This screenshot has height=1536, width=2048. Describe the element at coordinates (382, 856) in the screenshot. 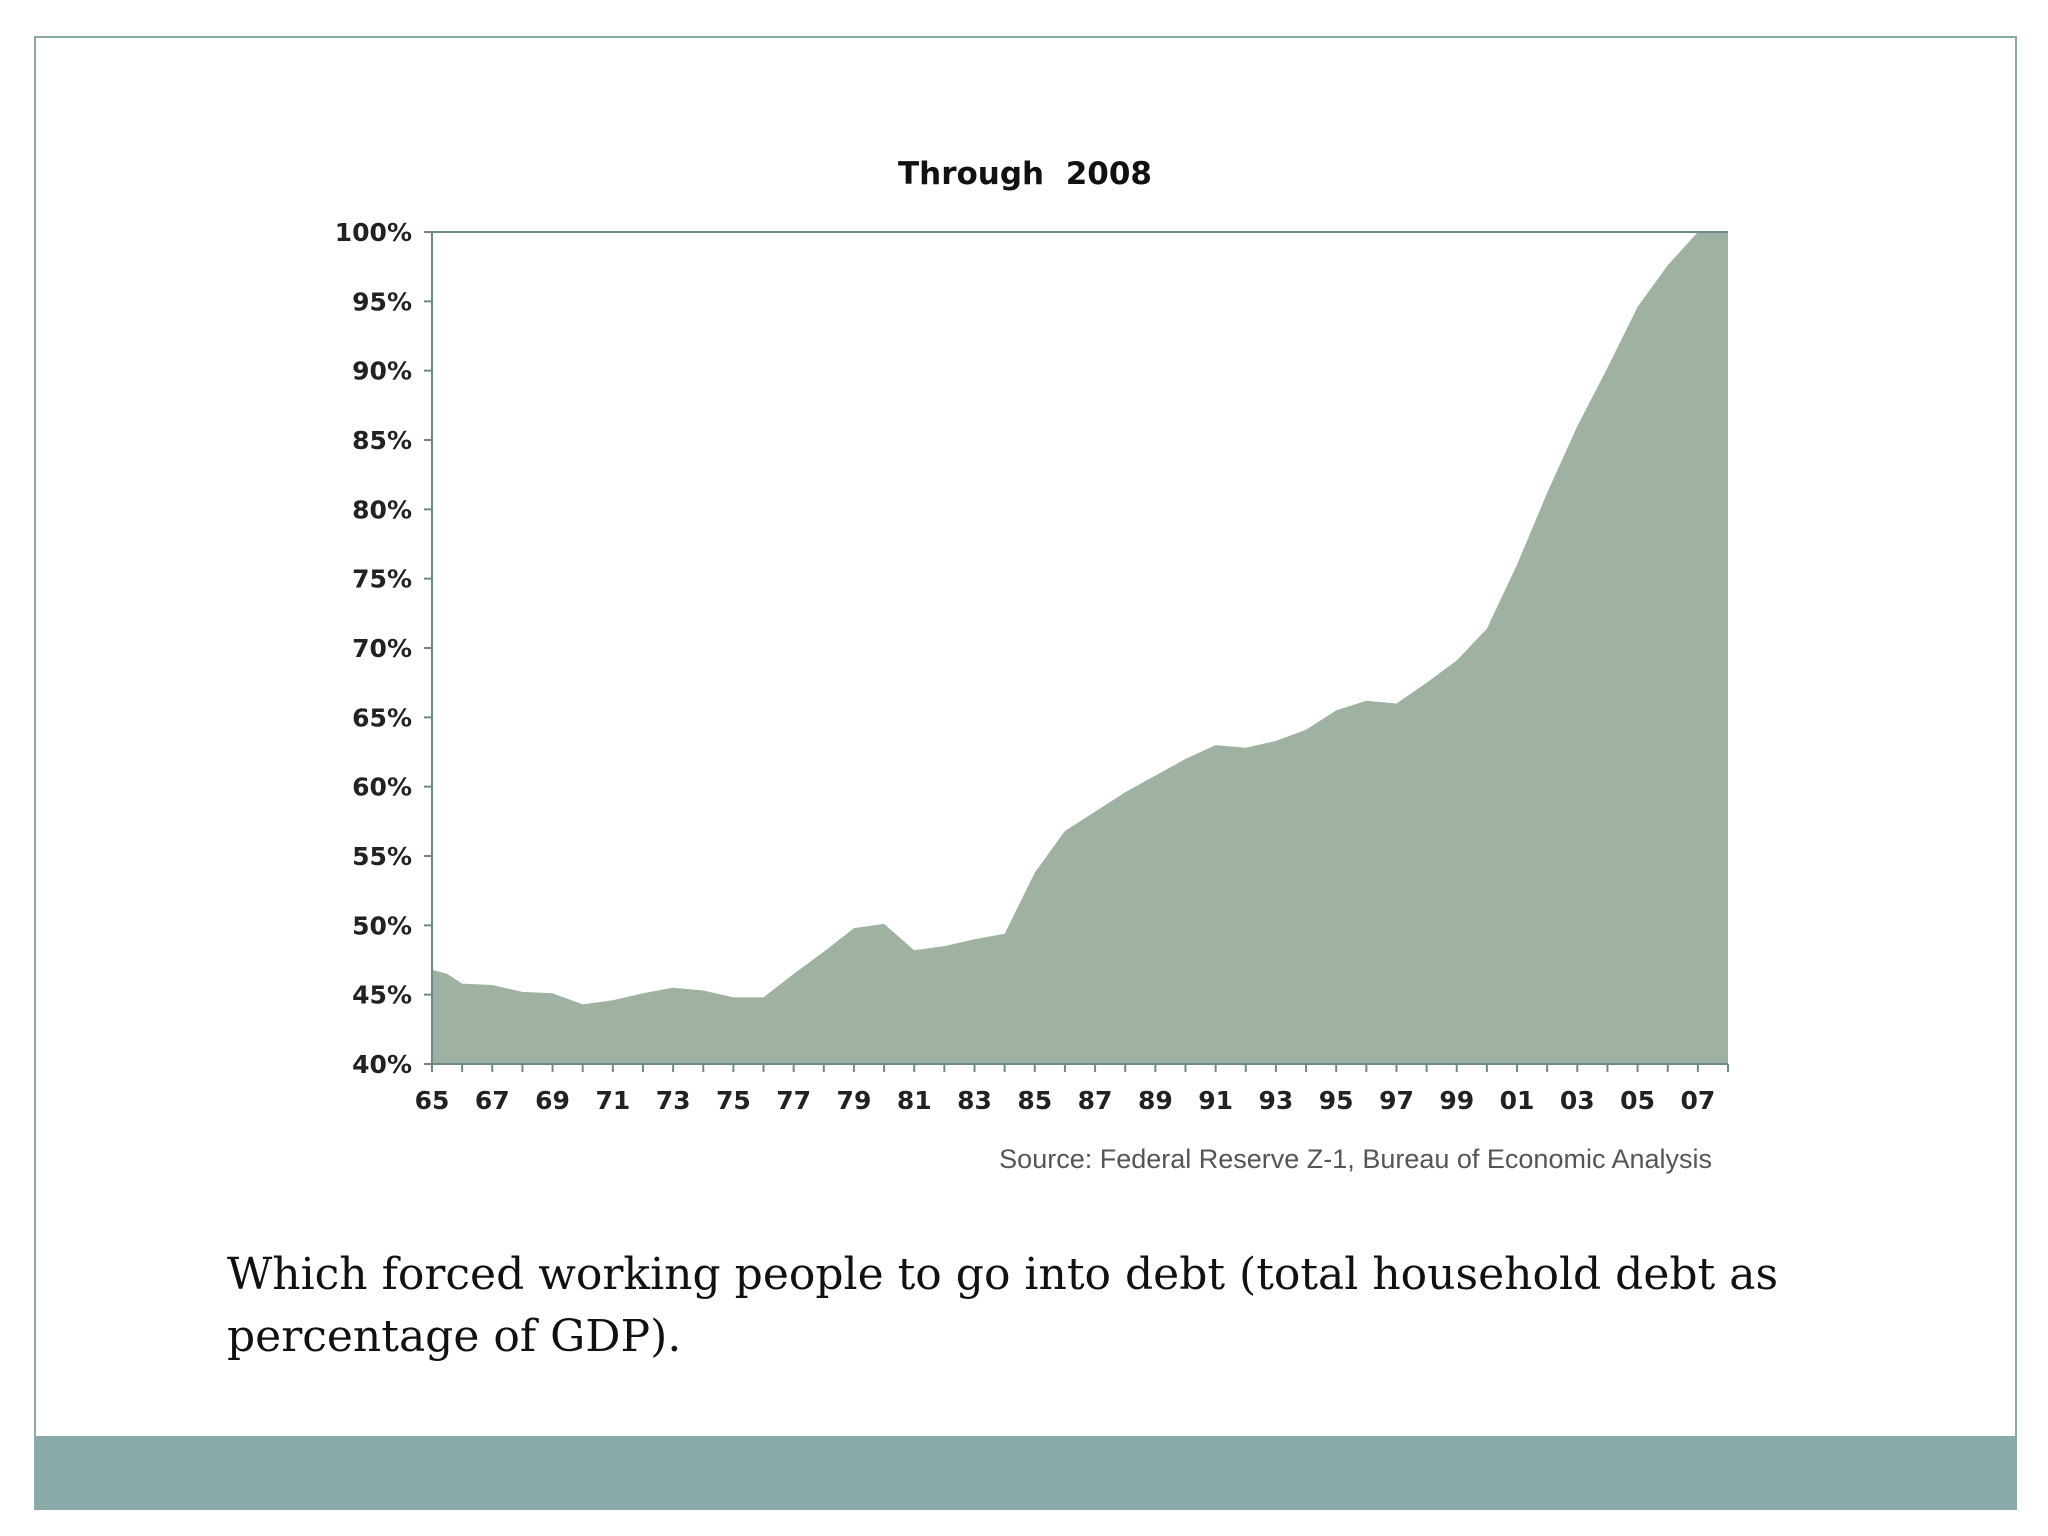

I see `y-tick-label: 55%` at that location.